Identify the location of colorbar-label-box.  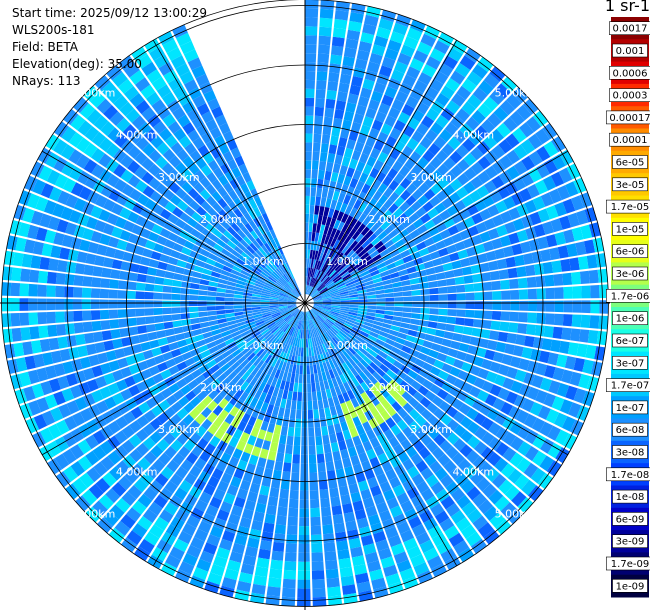
(630, 318).